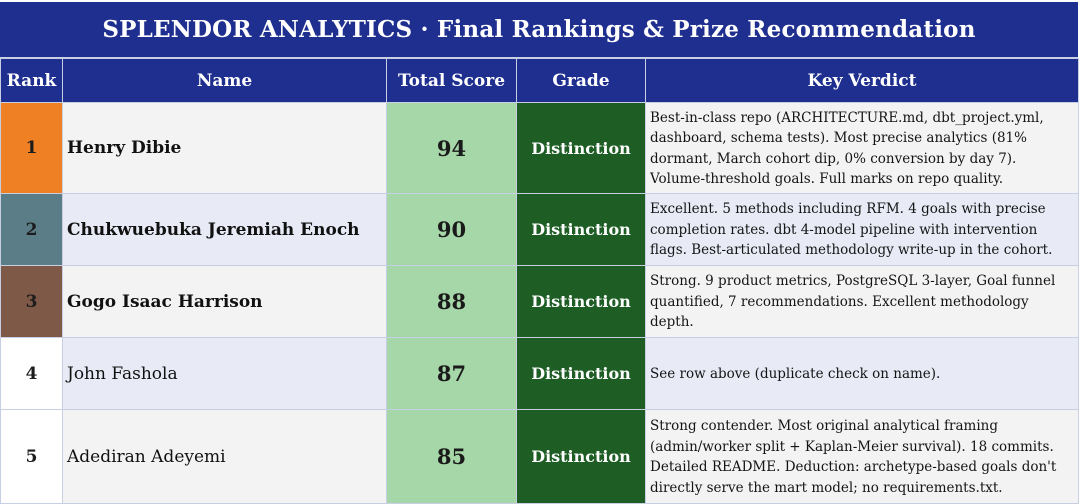 The width and height of the screenshot is (1080, 504). Describe the element at coordinates (224, 373) in the screenshot. I see `name-cell: John Fashola` at that location.